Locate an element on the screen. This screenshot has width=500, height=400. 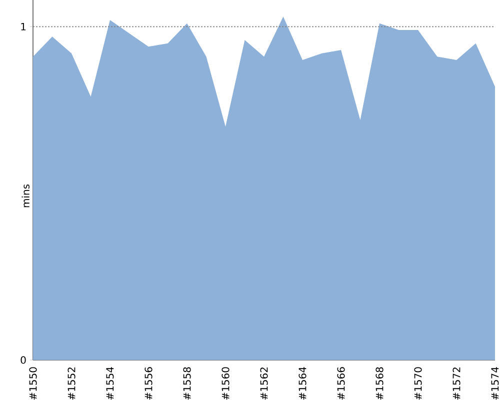
x-tick-label: #1556 is located at coordinates (148, 383).